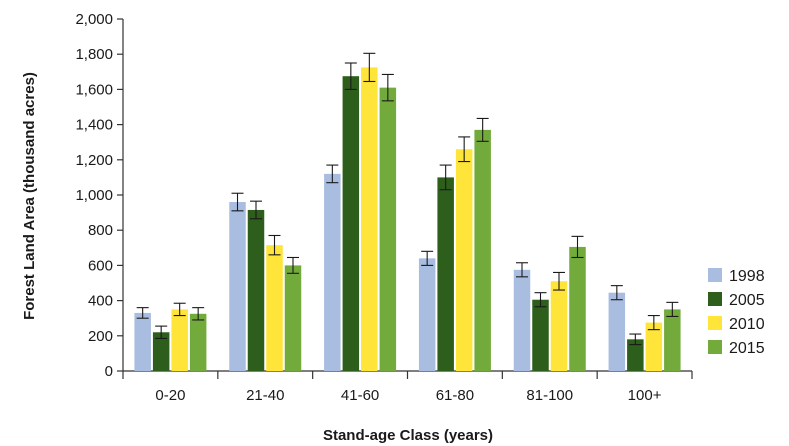 This screenshot has height=446, width=789. I want to click on y-tick-label: 1,000, so click(94, 195).